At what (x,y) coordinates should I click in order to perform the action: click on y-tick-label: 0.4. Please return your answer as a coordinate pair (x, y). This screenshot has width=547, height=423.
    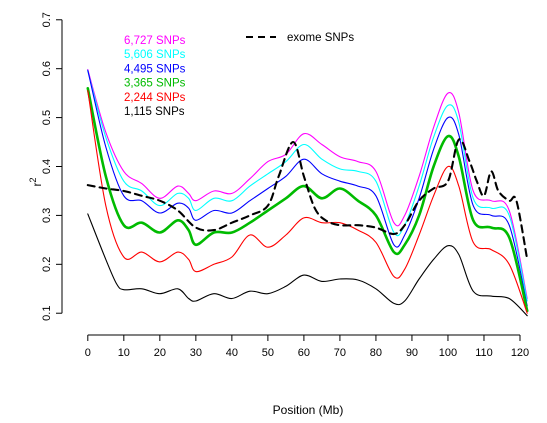
    Looking at the image, I should click on (47, 166).